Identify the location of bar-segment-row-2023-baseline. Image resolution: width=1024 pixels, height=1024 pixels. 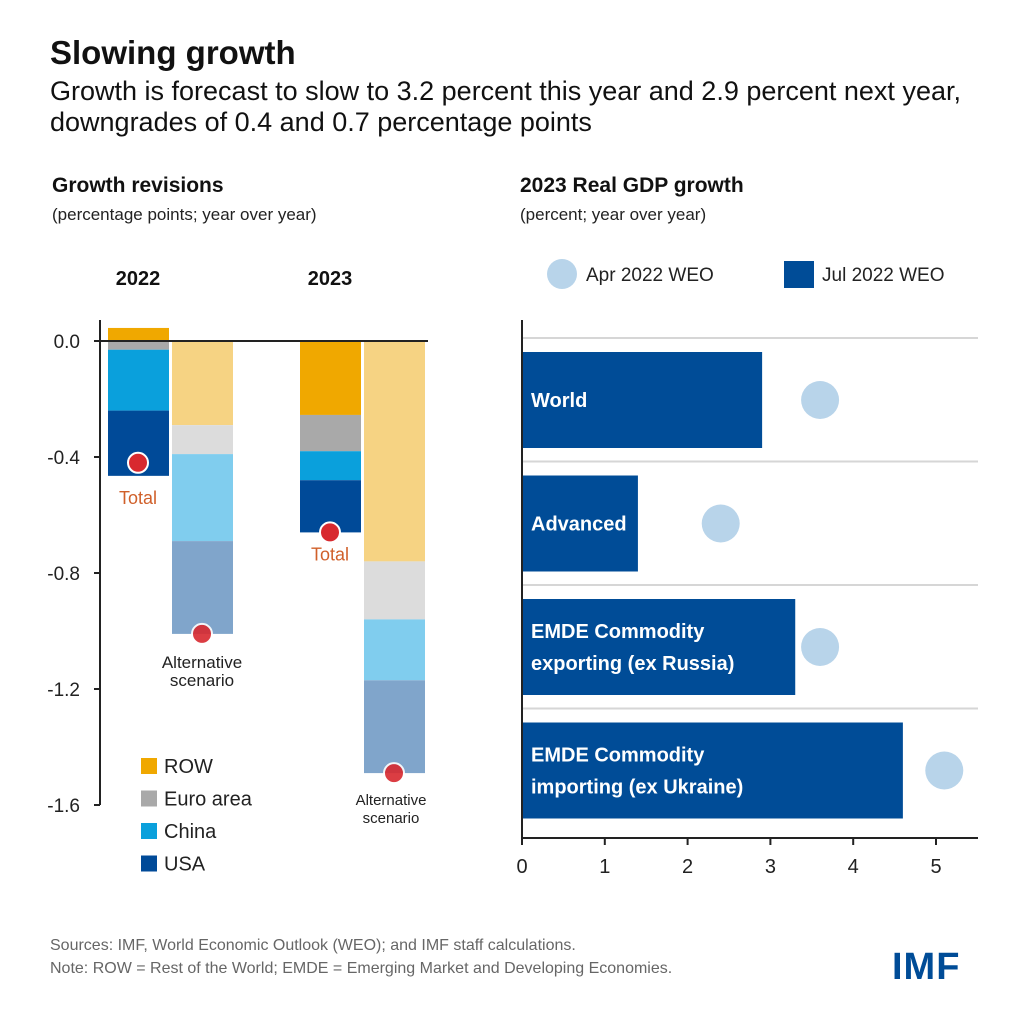
(330, 378).